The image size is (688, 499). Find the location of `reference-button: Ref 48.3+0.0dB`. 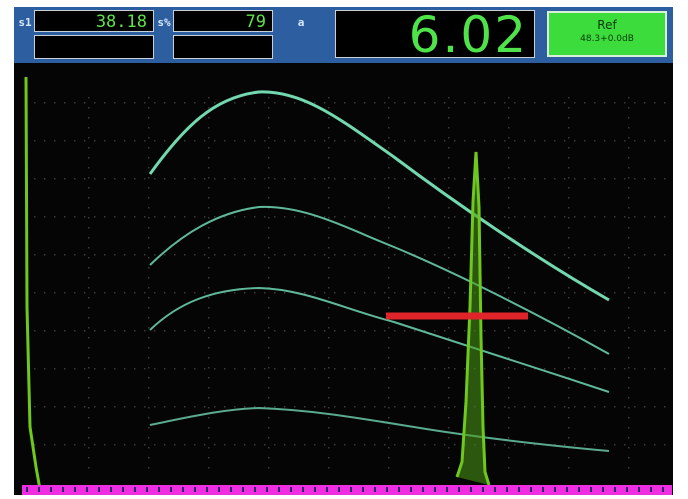

reference-button: Ref 48.3+0.0dB is located at coordinates (607, 34).